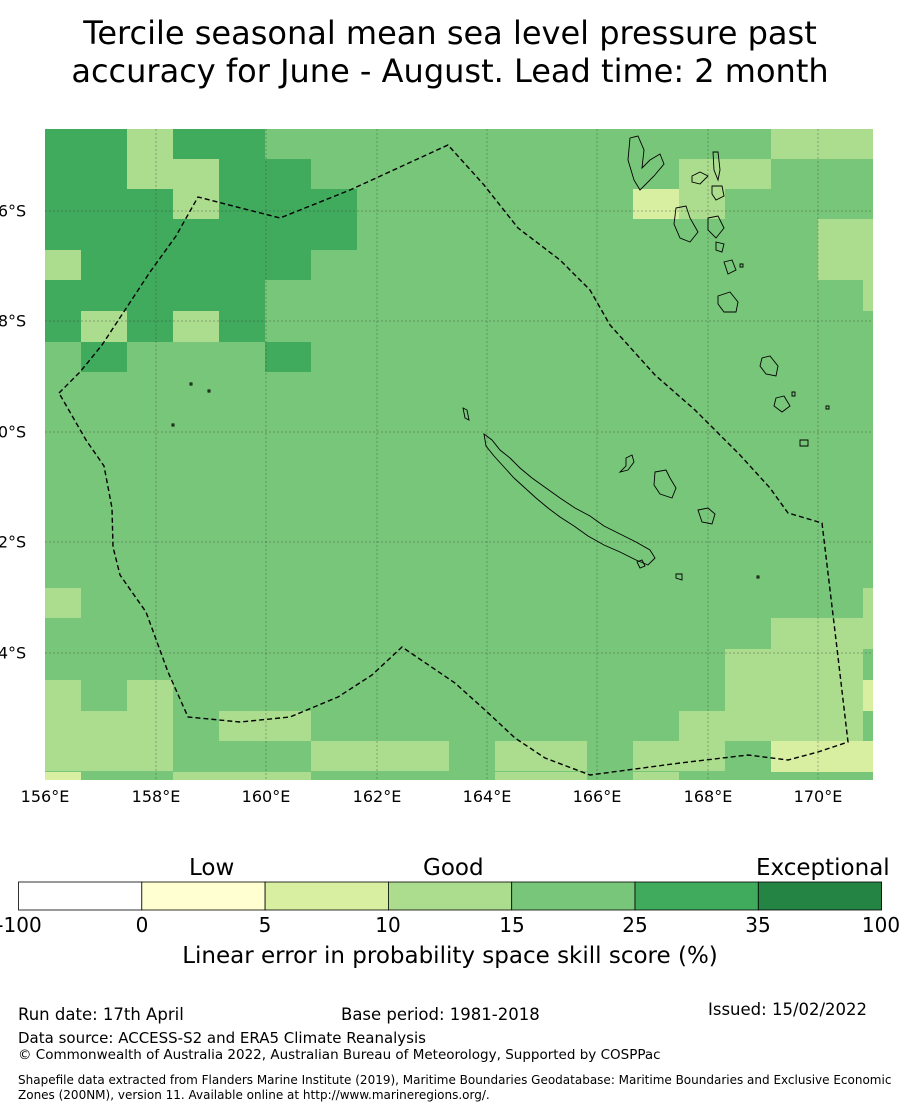 The height and width of the screenshot is (1110, 900). I want to click on lon-tick-168: 168°E, so click(708, 796).